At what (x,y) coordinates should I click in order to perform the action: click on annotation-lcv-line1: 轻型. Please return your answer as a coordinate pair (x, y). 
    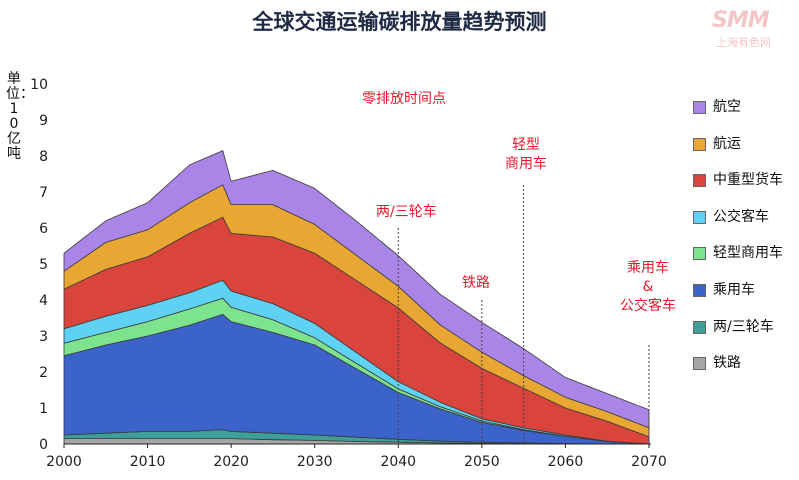
    Looking at the image, I should click on (526, 145).